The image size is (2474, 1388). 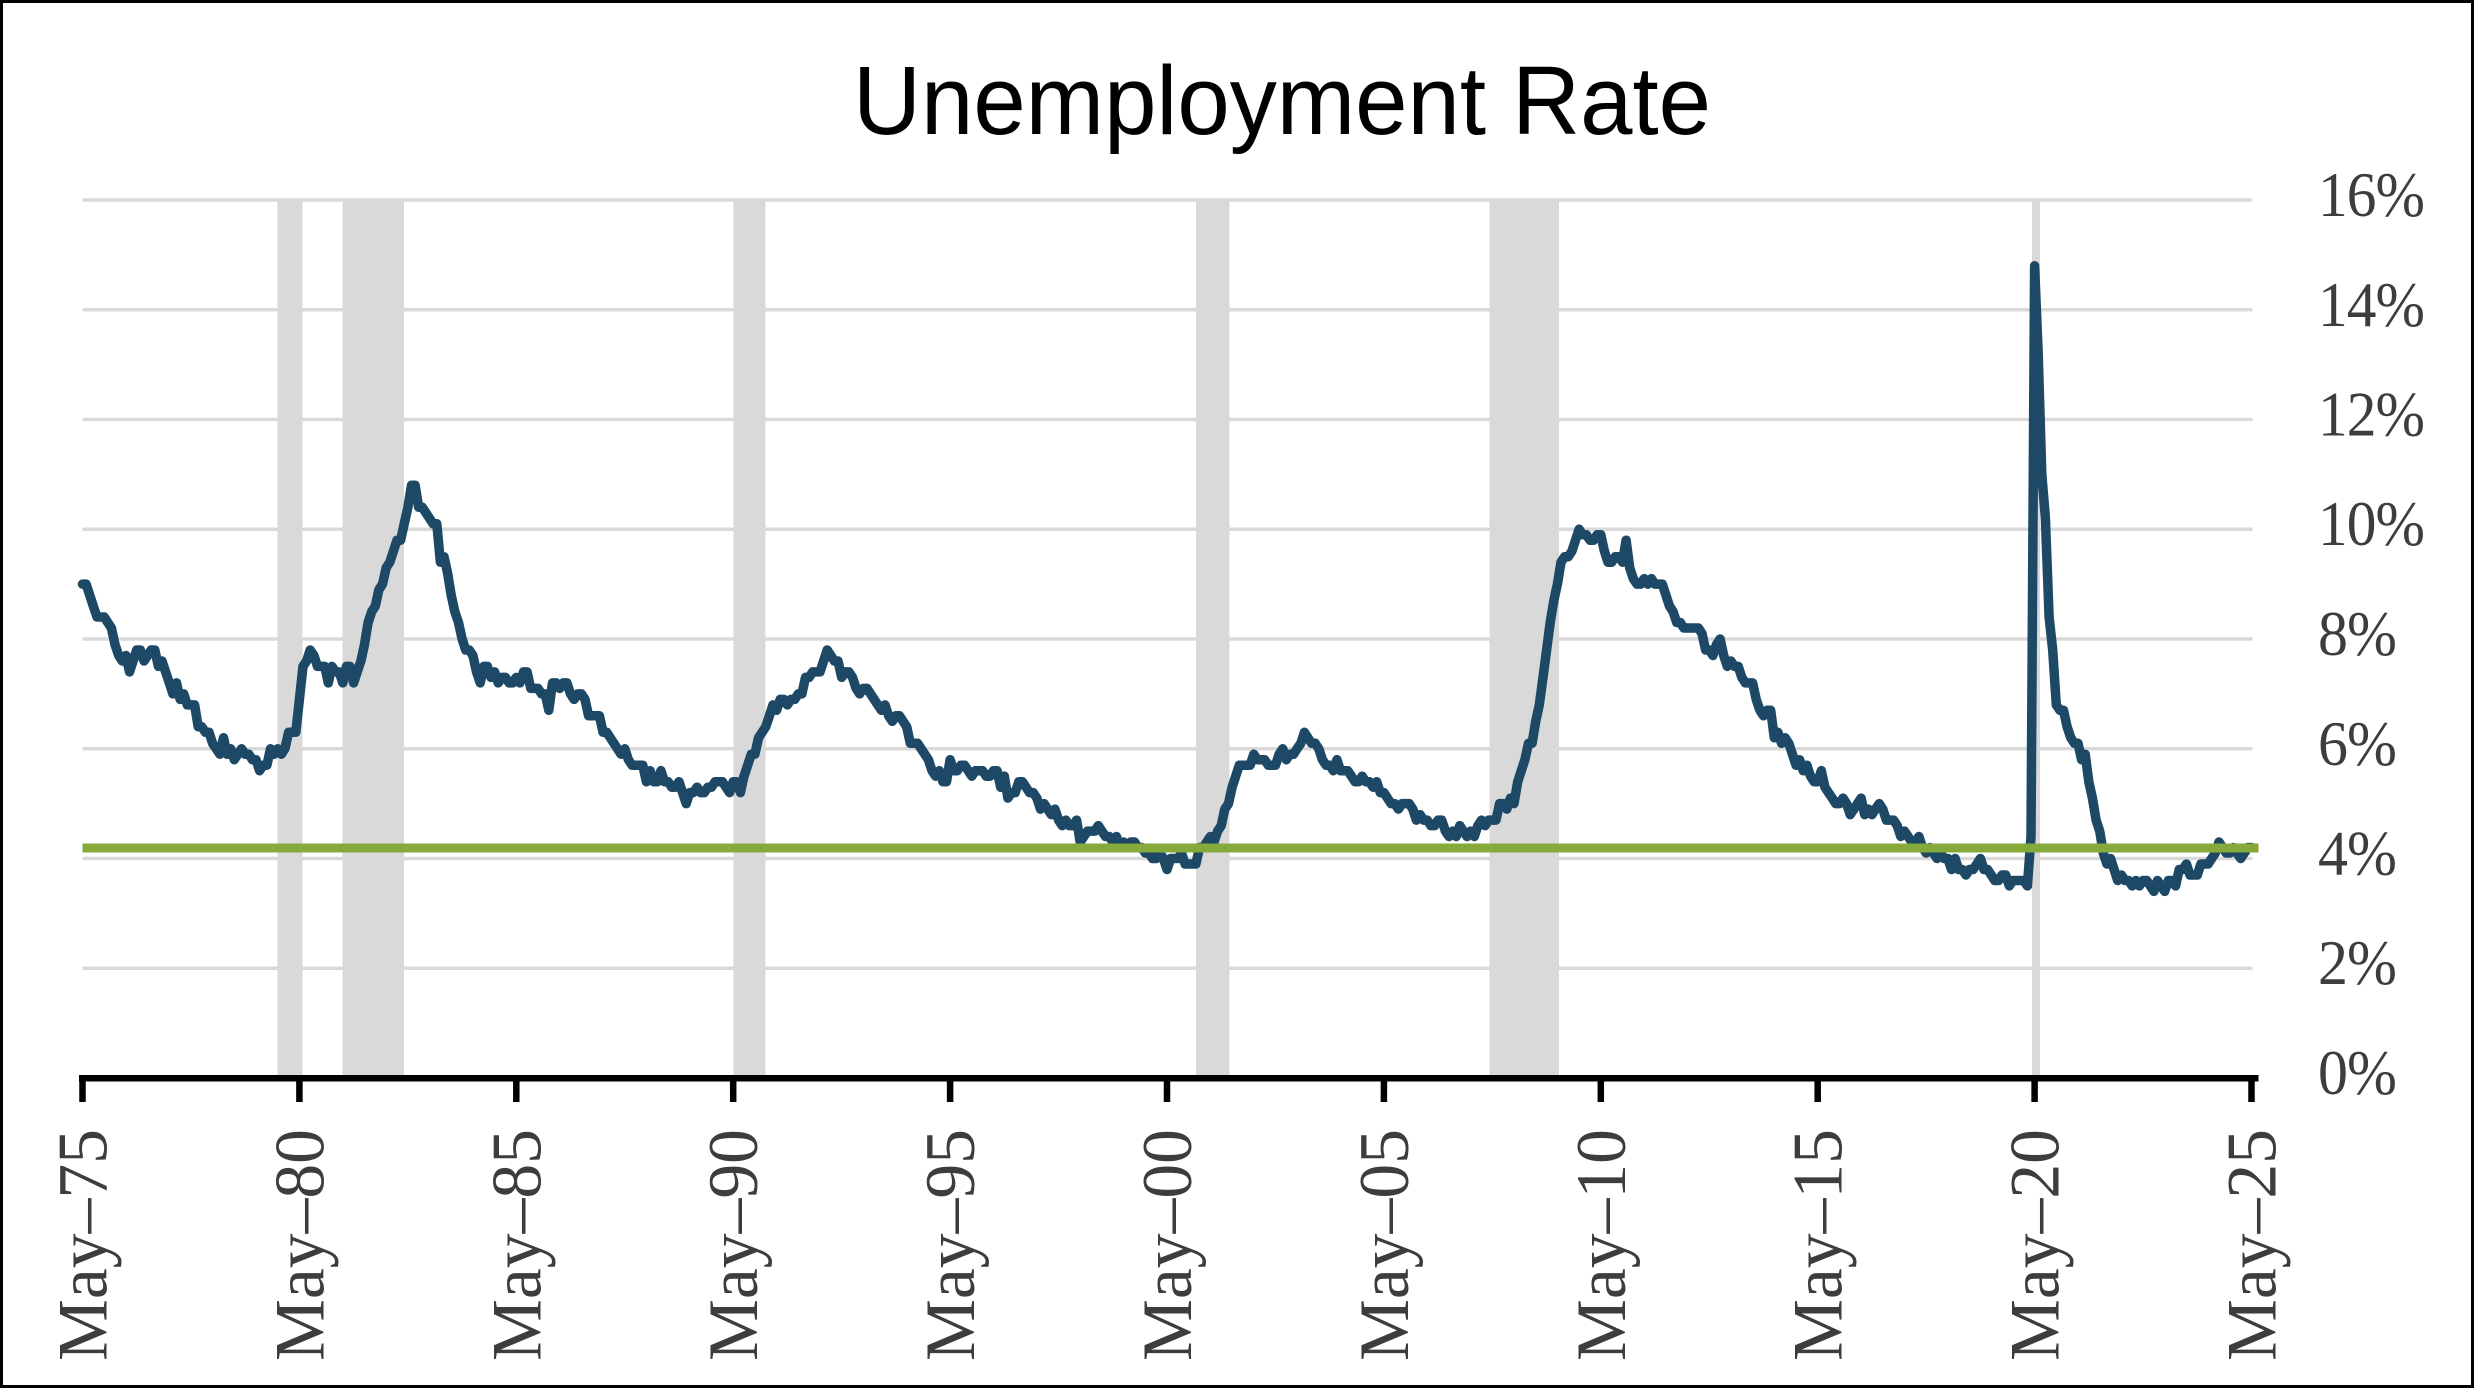 I want to click on svg-text: 16%, so click(x=2371, y=195).